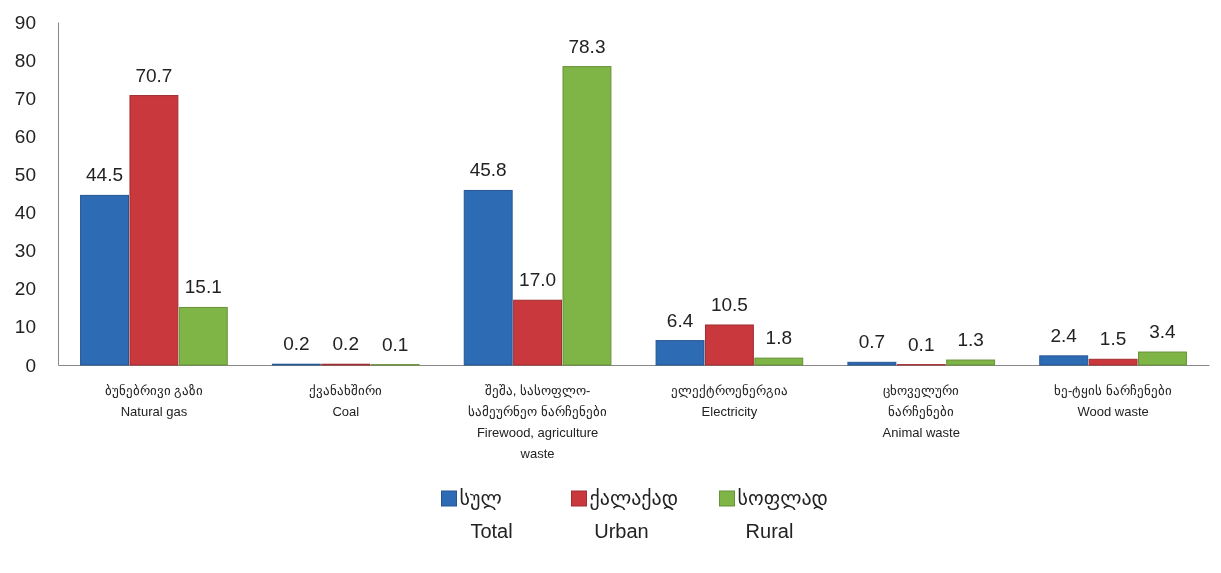 The width and height of the screenshot is (1221, 573). Describe the element at coordinates (1162, 332) in the screenshot. I see `text: 3.4` at that location.